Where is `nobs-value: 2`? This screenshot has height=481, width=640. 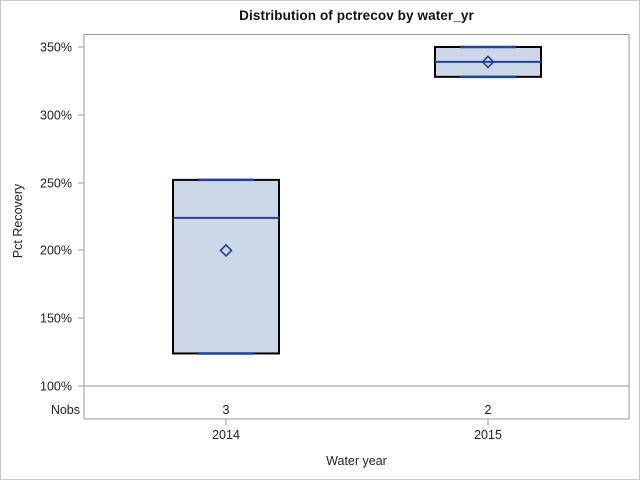 nobs-value: 2 is located at coordinates (488, 410).